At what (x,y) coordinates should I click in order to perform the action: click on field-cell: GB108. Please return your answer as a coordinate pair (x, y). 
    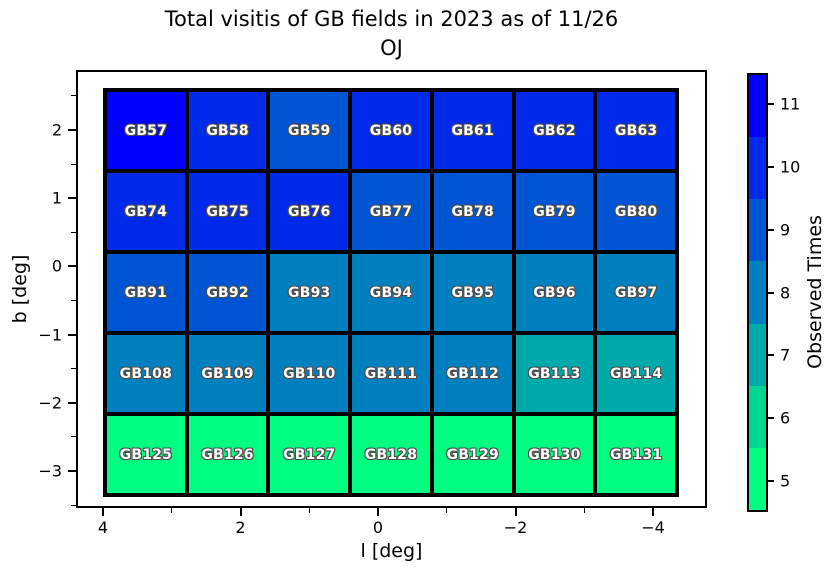
    Looking at the image, I should click on (146, 373).